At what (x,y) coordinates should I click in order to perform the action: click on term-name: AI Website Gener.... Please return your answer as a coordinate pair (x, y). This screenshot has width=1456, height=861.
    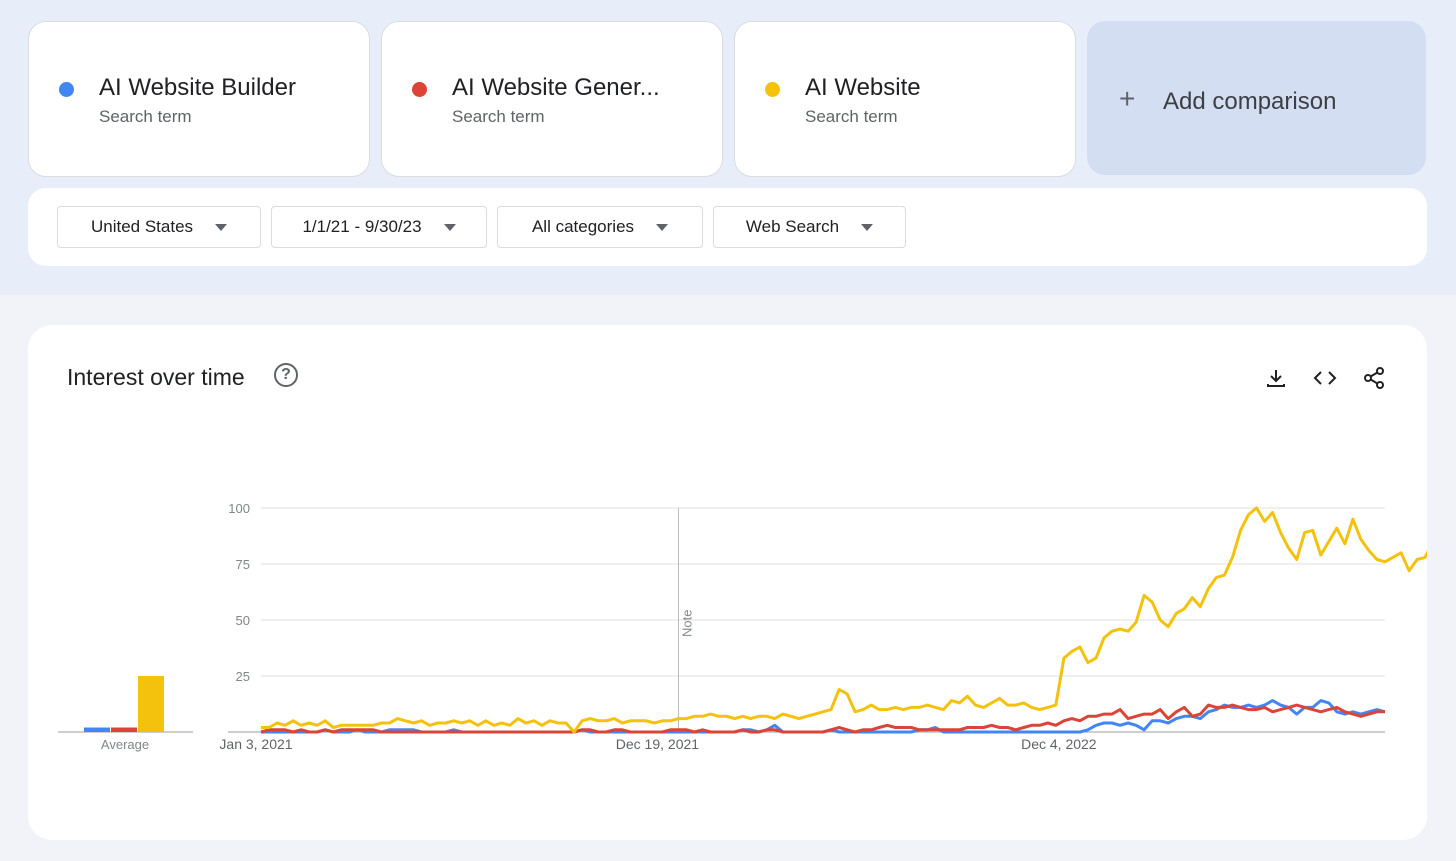
    Looking at the image, I should click on (556, 87).